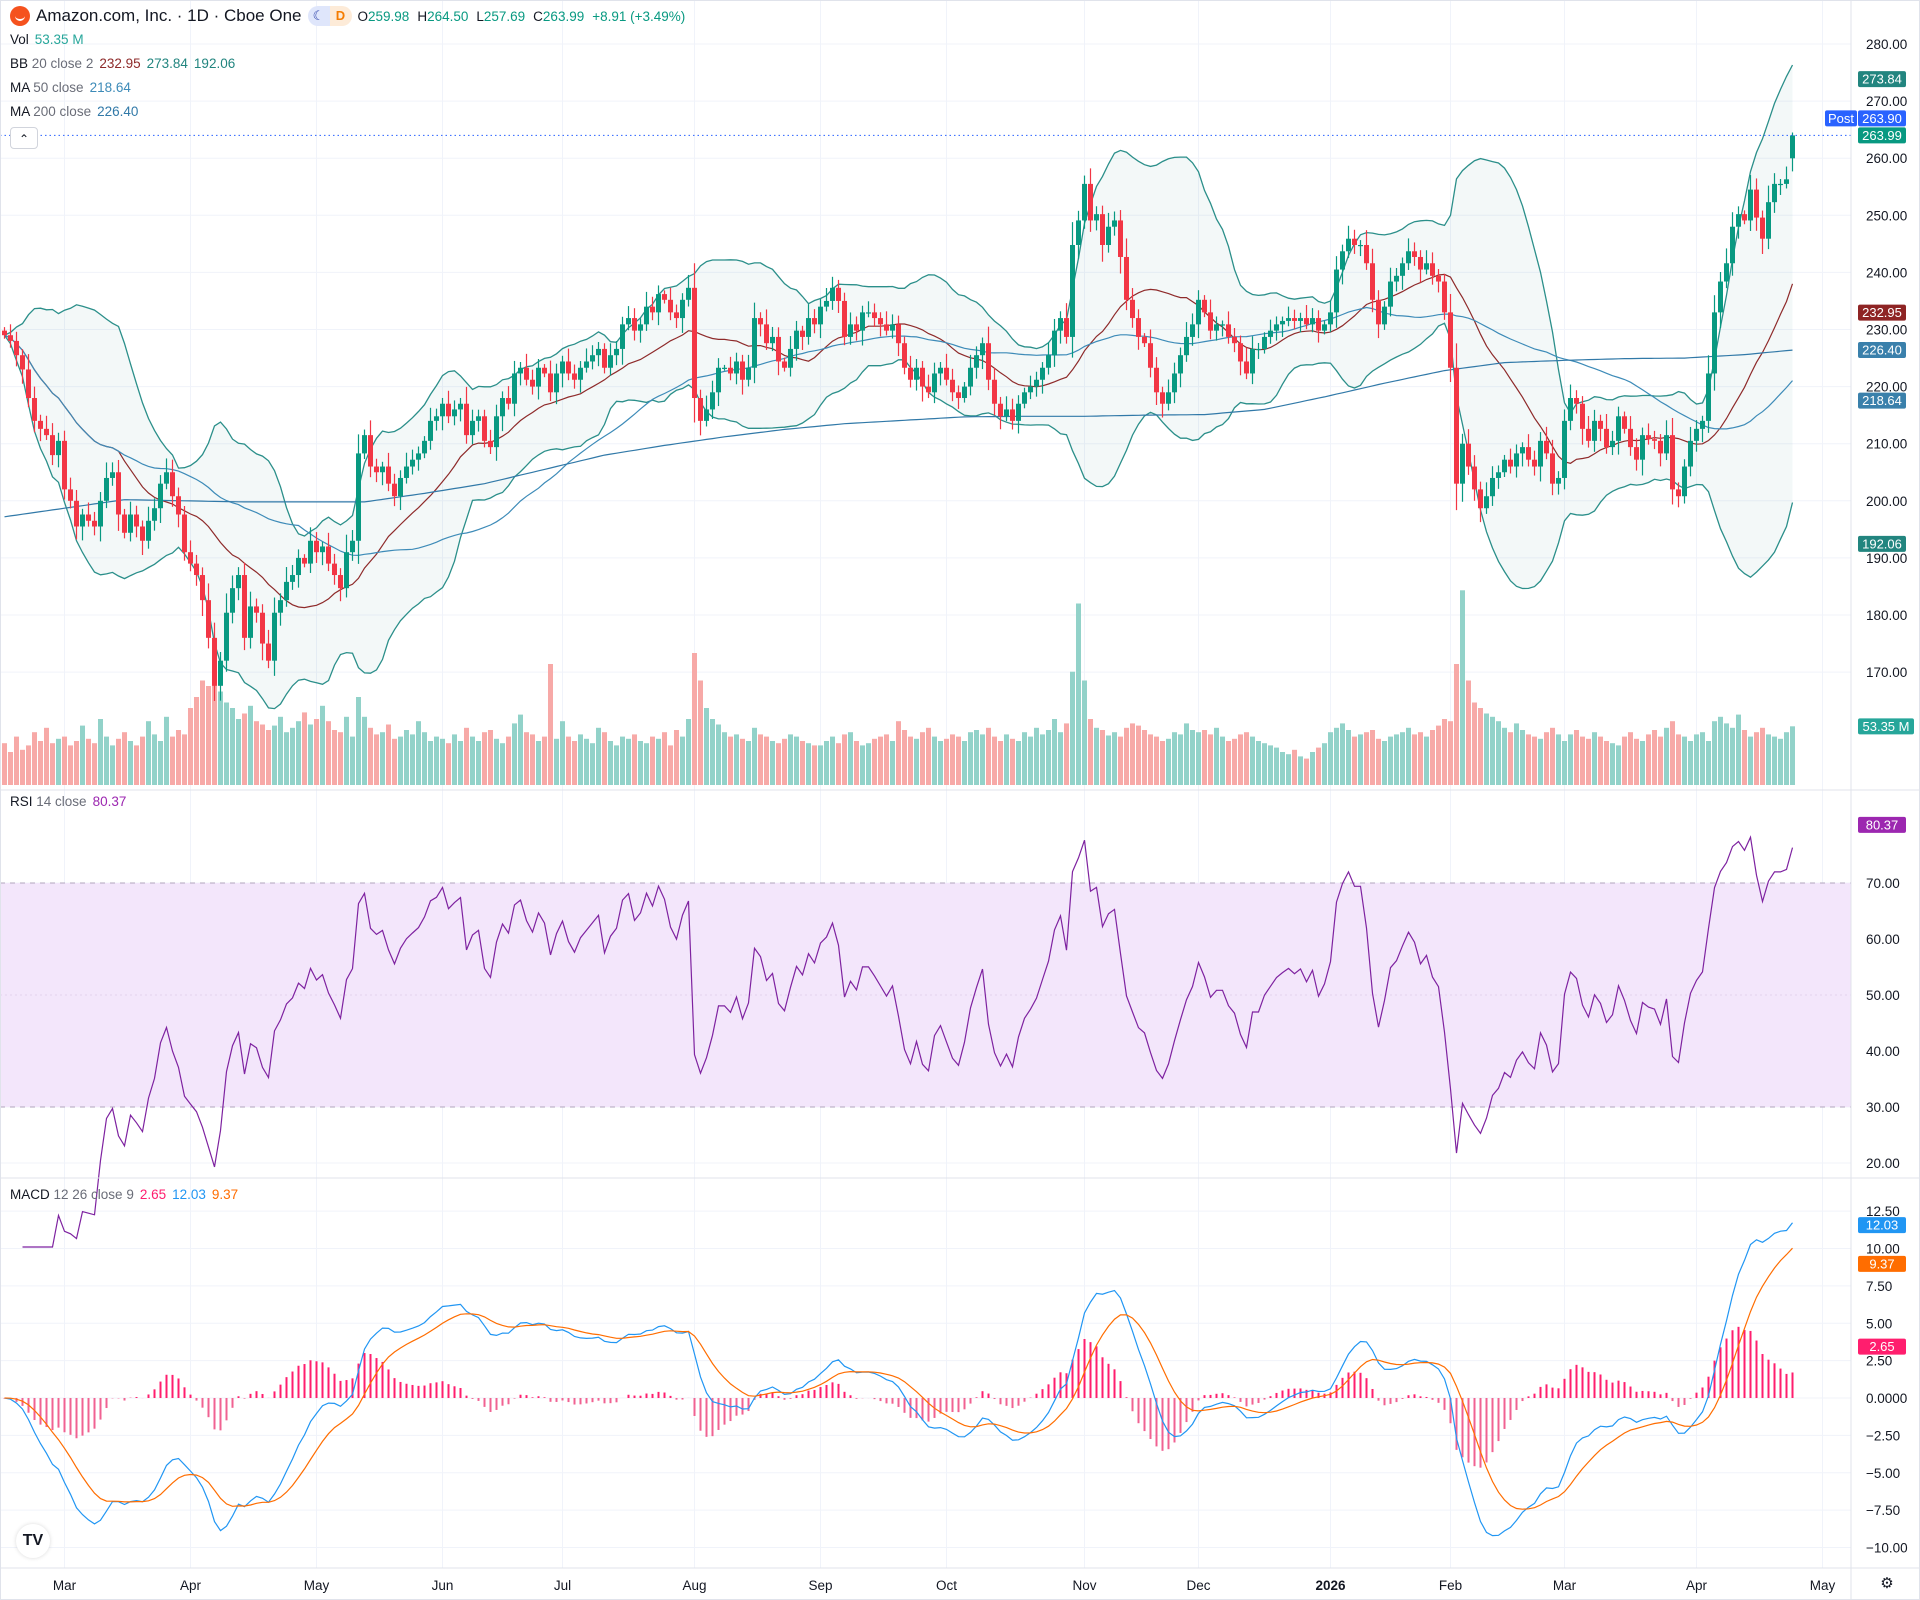 This screenshot has height=1600, width=1920. What do you see at coordinates (318, 16) in the screenshot?
I see `moon-icon: ☾` at bounding box center [318, 16].